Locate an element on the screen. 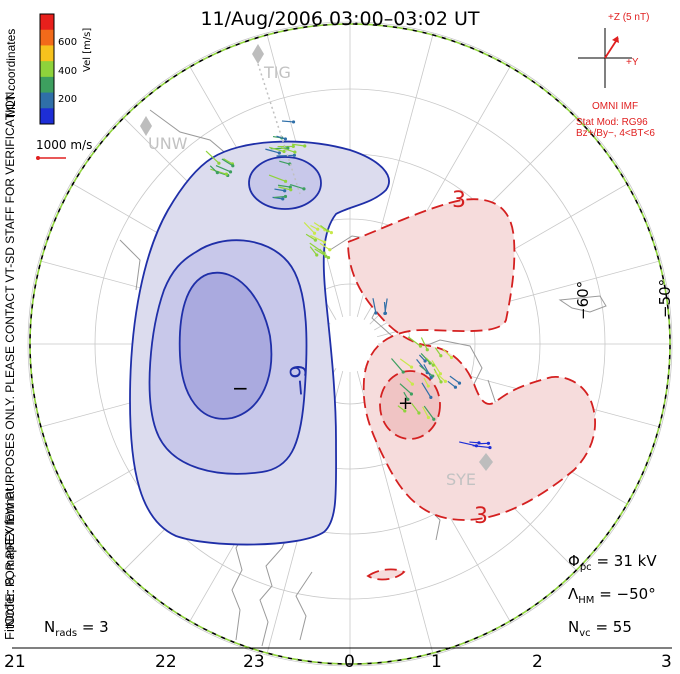  stat-nvc-symbol: N is located at coordinates (574, 627).